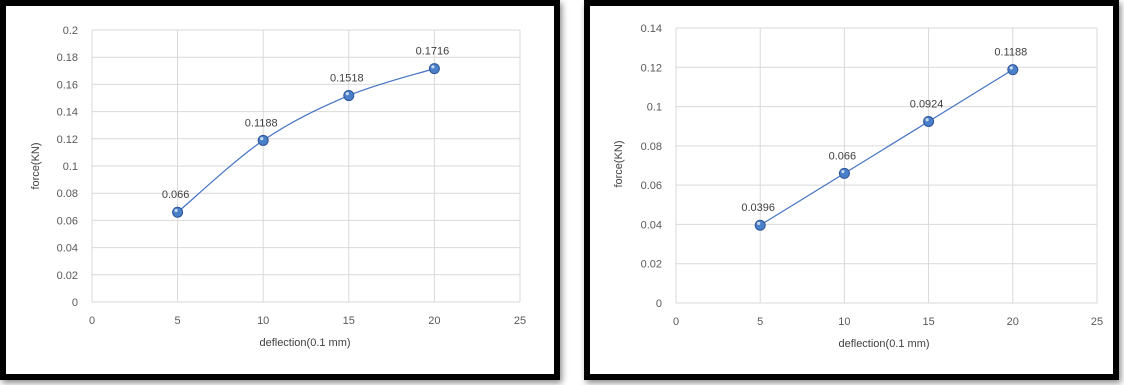 This screenshot has height=385, width=1124. Describe the element at coordinates (433, 52) in the screenshot. I see `data-label: 0.1716` at that location.